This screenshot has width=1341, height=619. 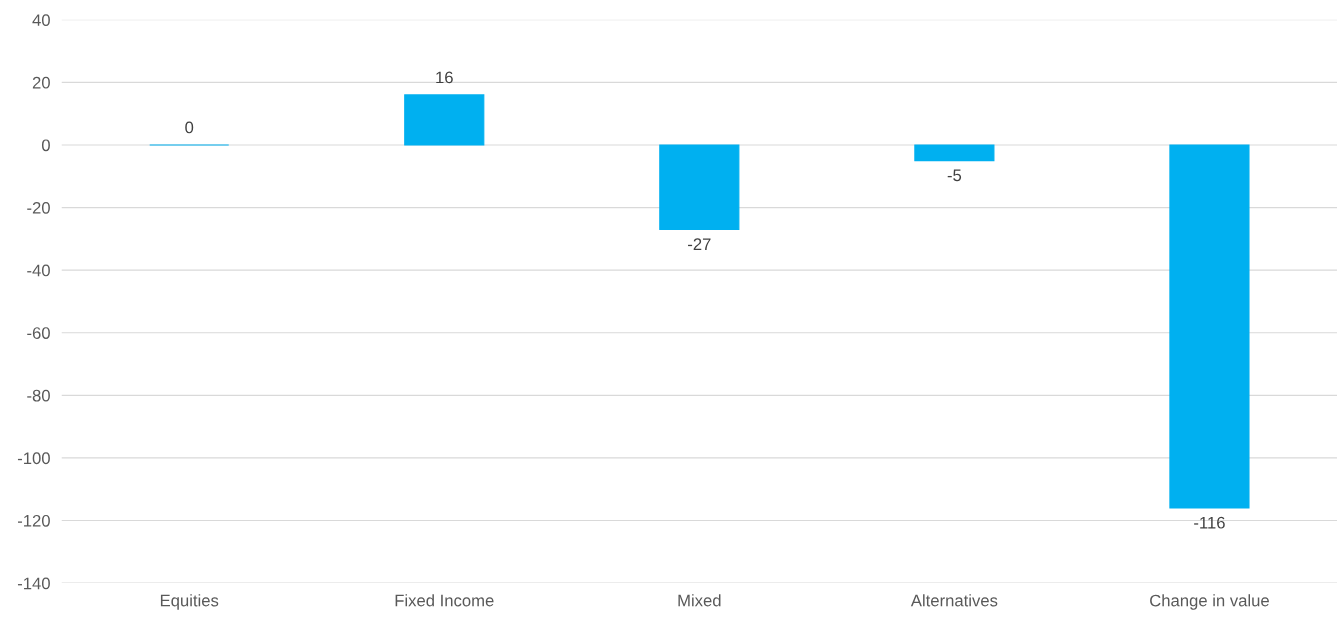 What do you see at coordinates (189, 127) in the screenshot?
I see `data-label: 0` at bounding box center [189, 127].